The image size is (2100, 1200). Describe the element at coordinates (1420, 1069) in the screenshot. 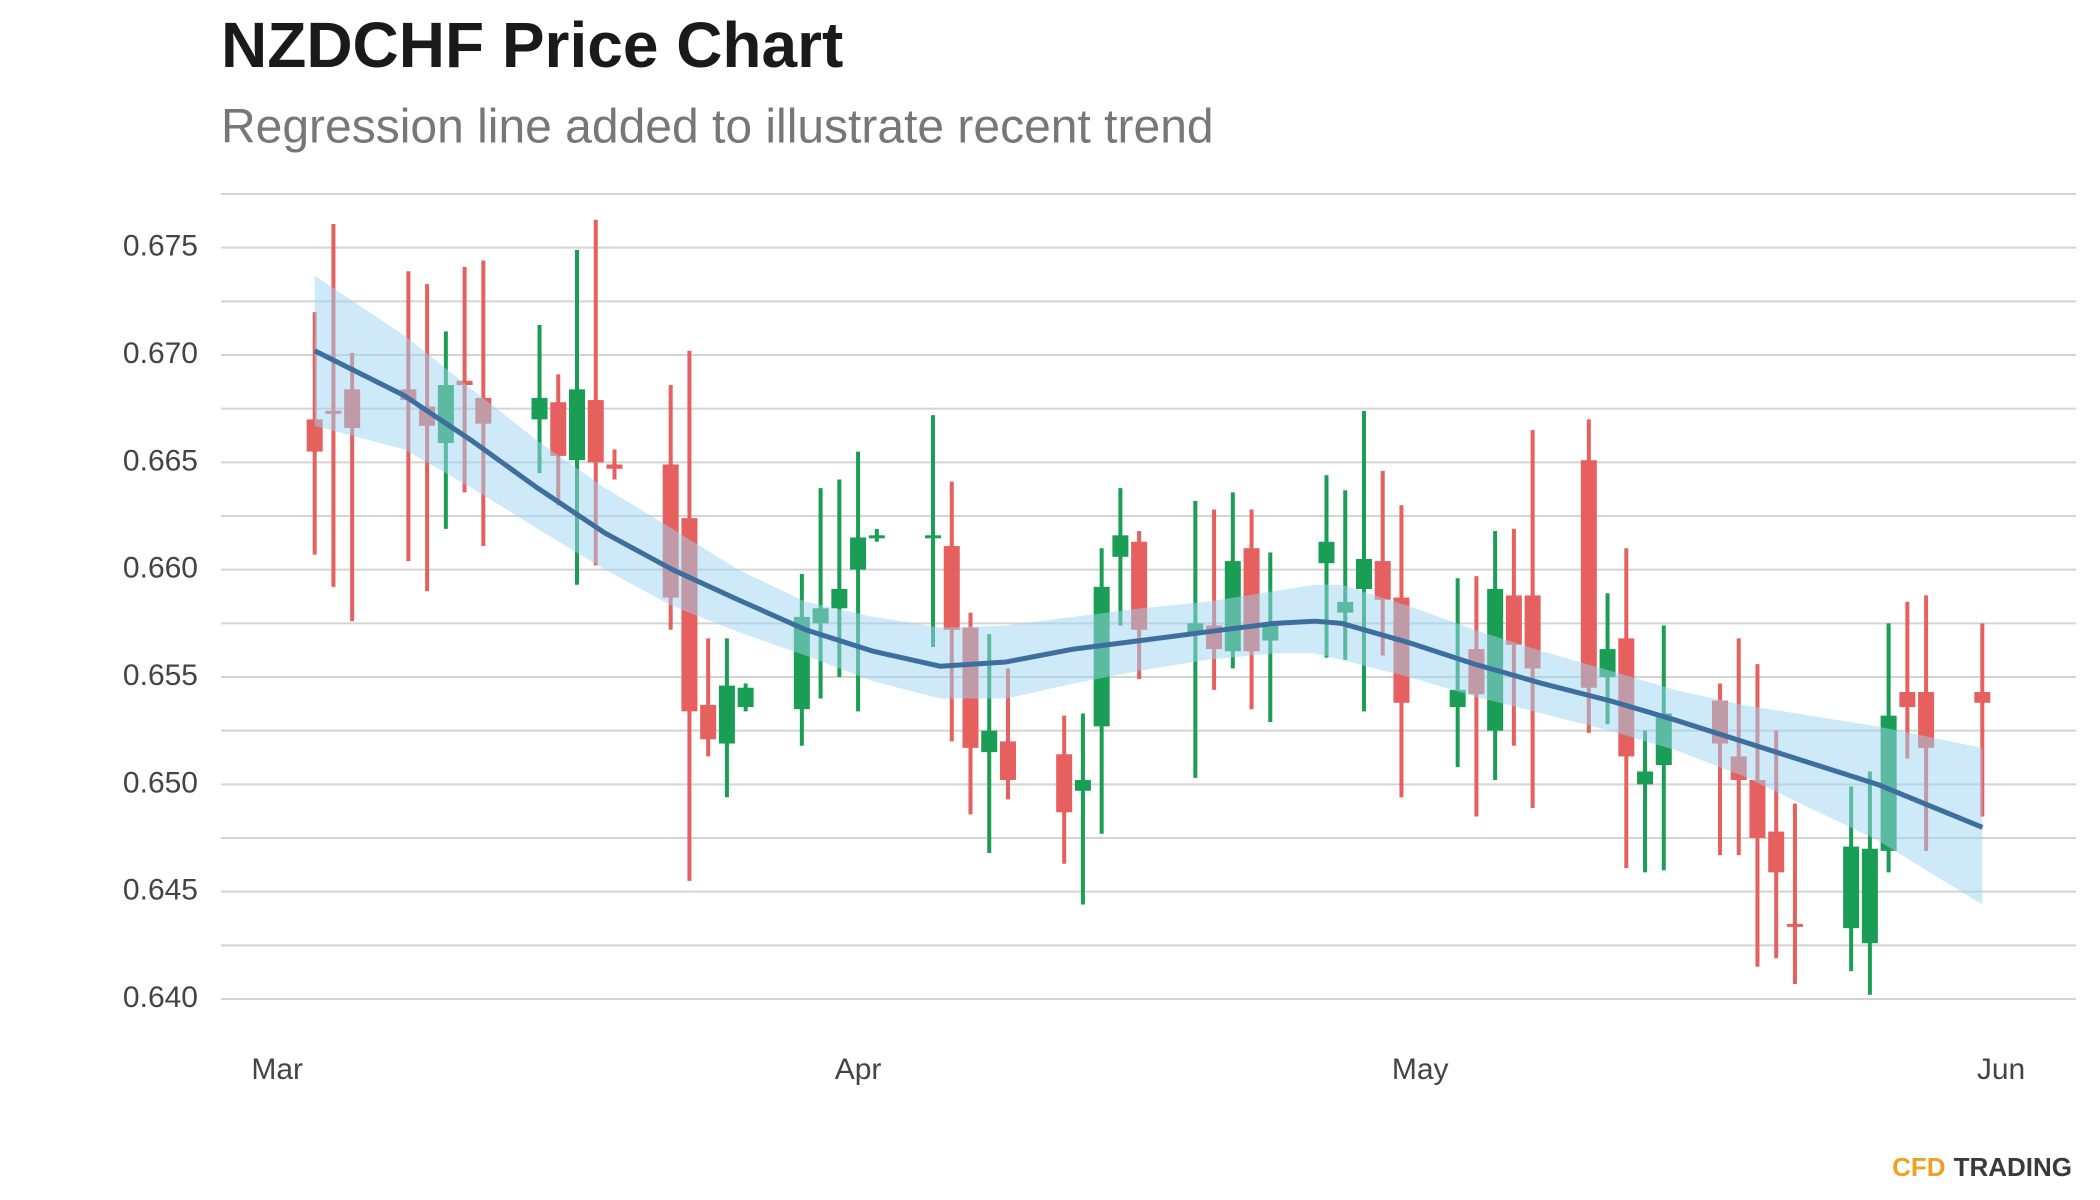

I see `x-tick-label: May` at that location.